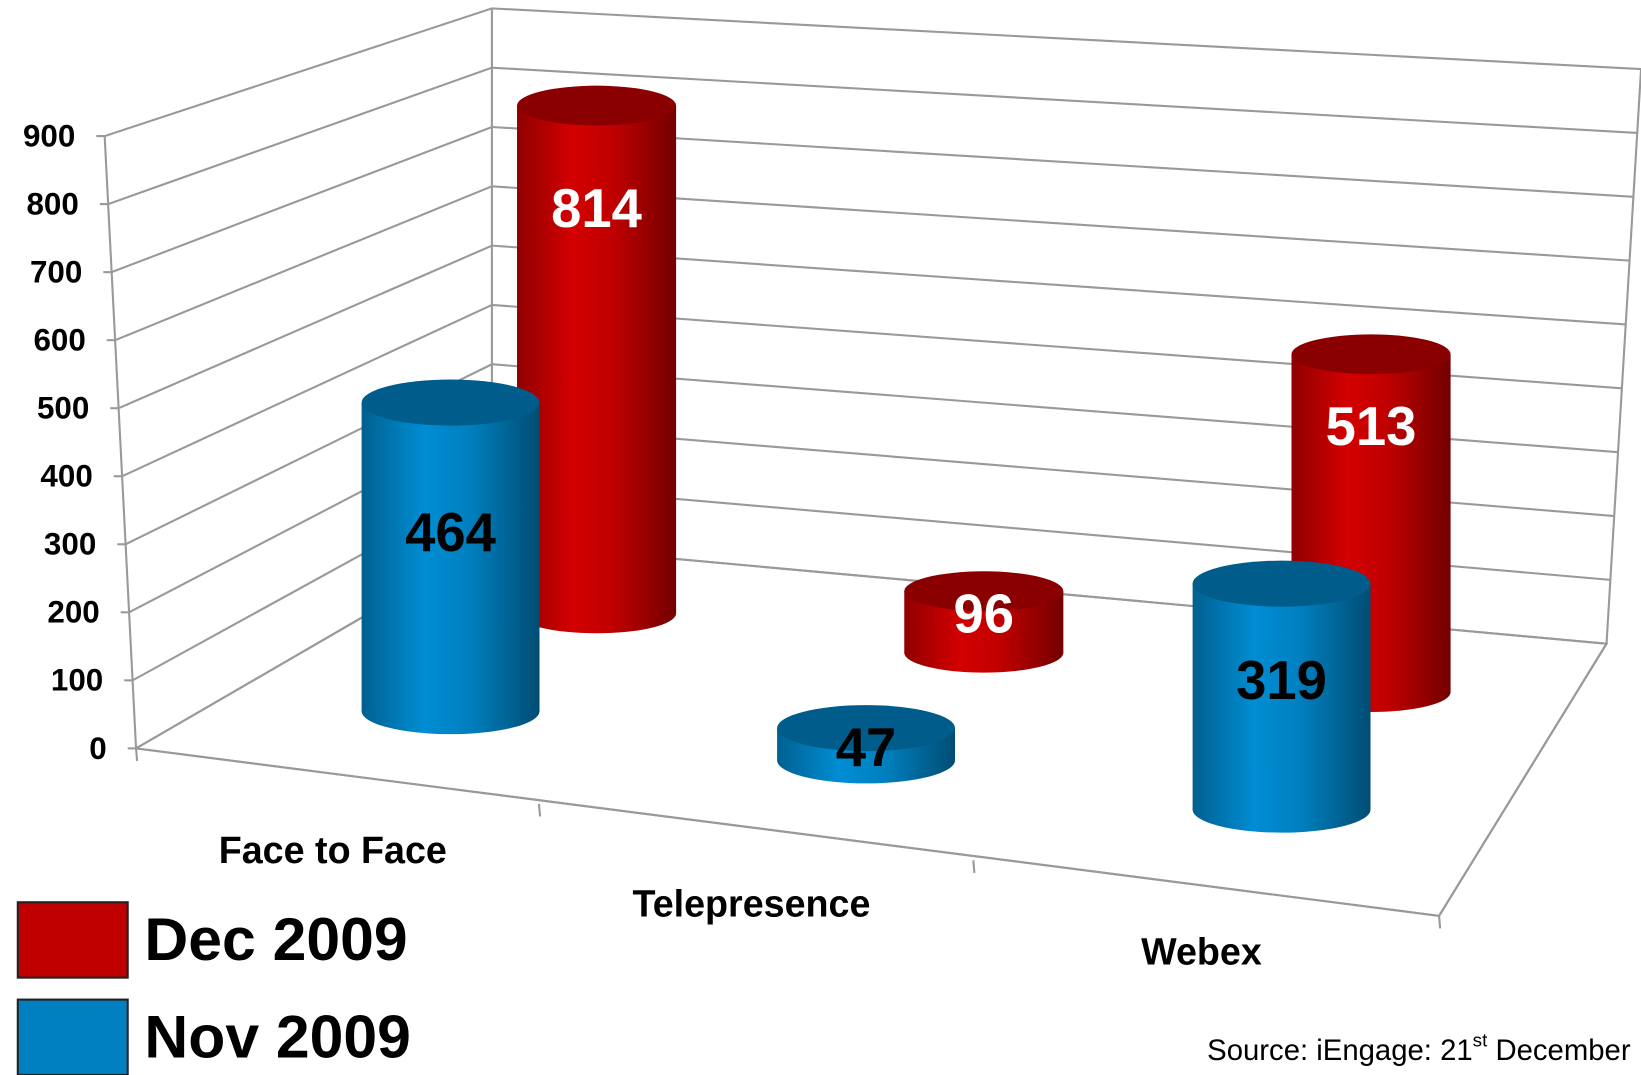 This screenshot has width=1641, height=1075. What do you see at coordinates (787, 832) in the screenshot?
I see `floor-front-edge` at bounding box center [787, 832].